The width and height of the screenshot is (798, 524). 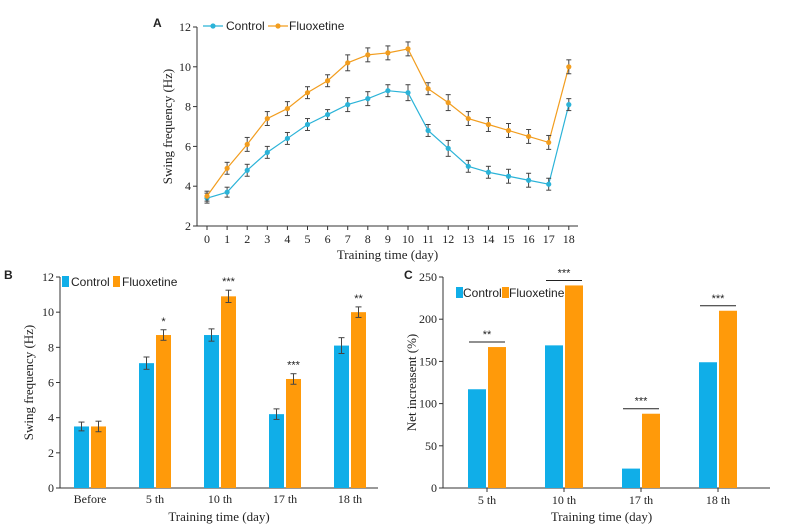 I want to click on panel-a-x-tick-label: 12, so click(x=448, y=239).